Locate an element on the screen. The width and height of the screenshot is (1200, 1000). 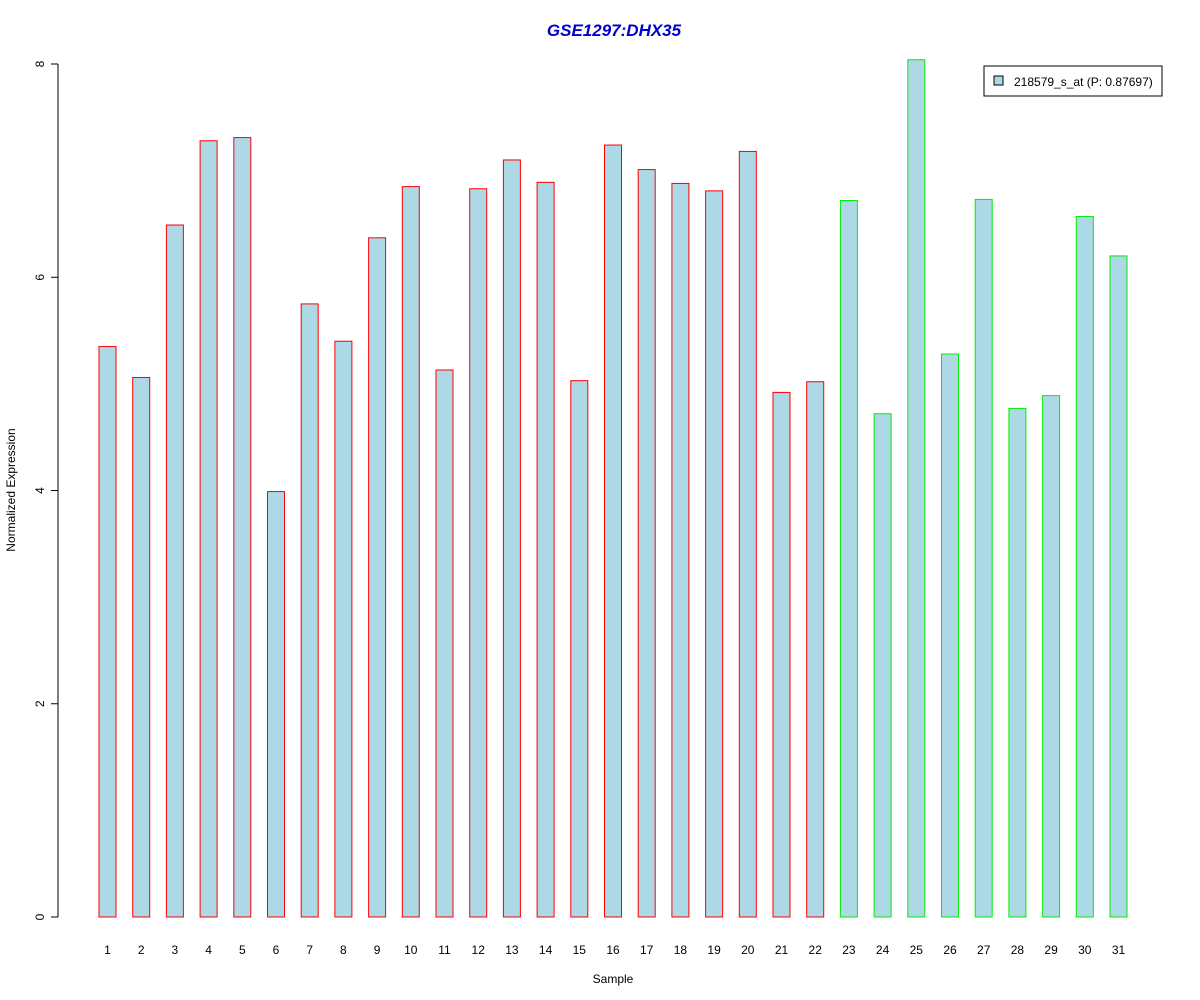
x-tick-label: 22 is located at coordinates (816, 950).